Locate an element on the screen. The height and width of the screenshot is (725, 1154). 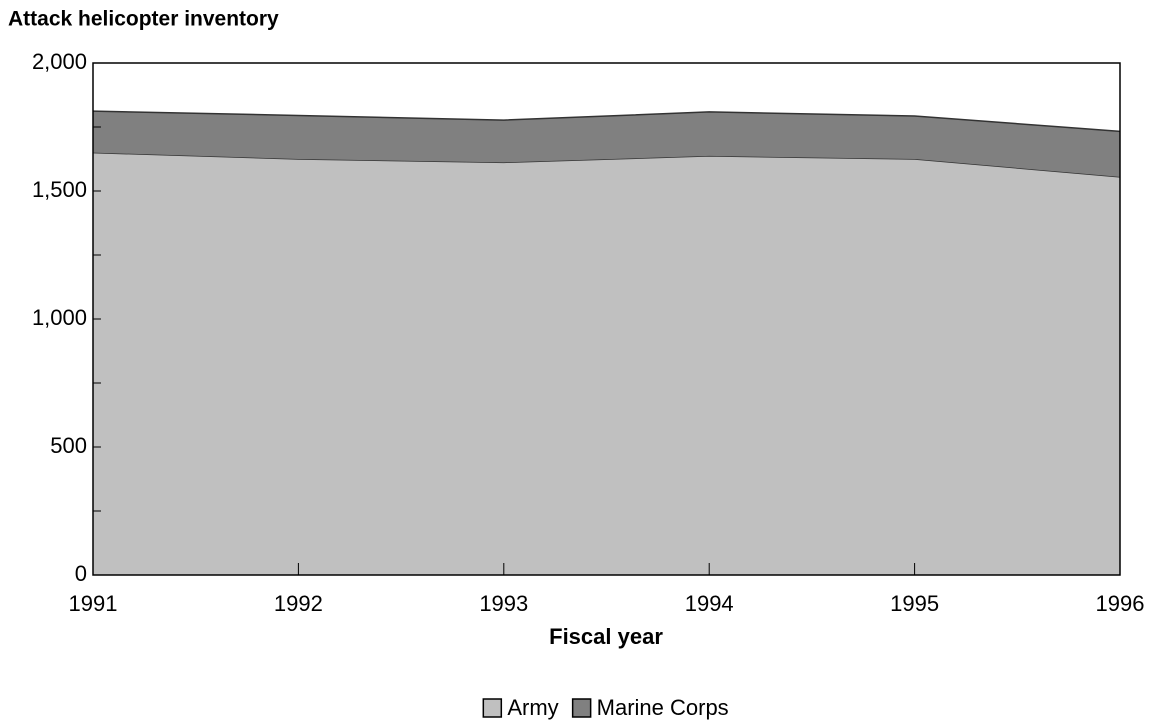
y-tick-label: 0 is located at coordinates (81, 573).